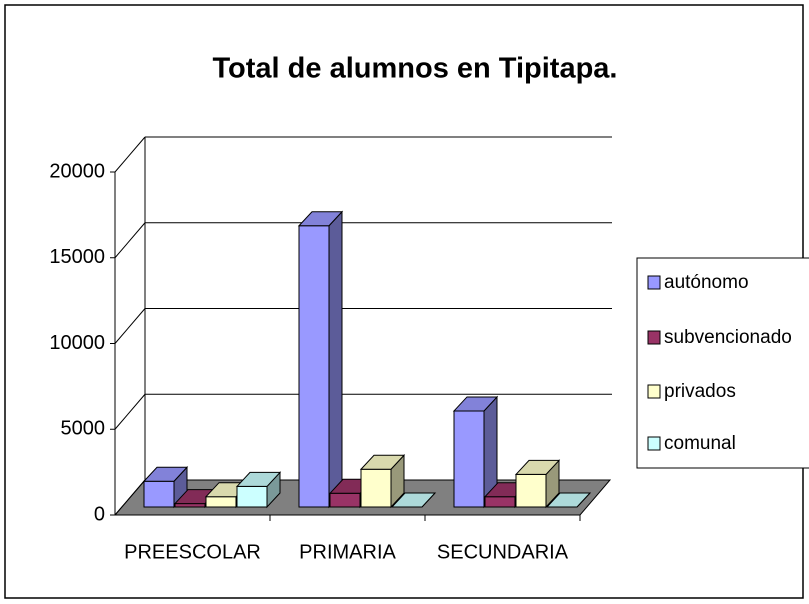 The width and height of the screenshot is (809, 604). What do you see at coordinates (77, 343) in the screenshot?
I see `y-tick-label: 10000` at bounding box center [77, 343].